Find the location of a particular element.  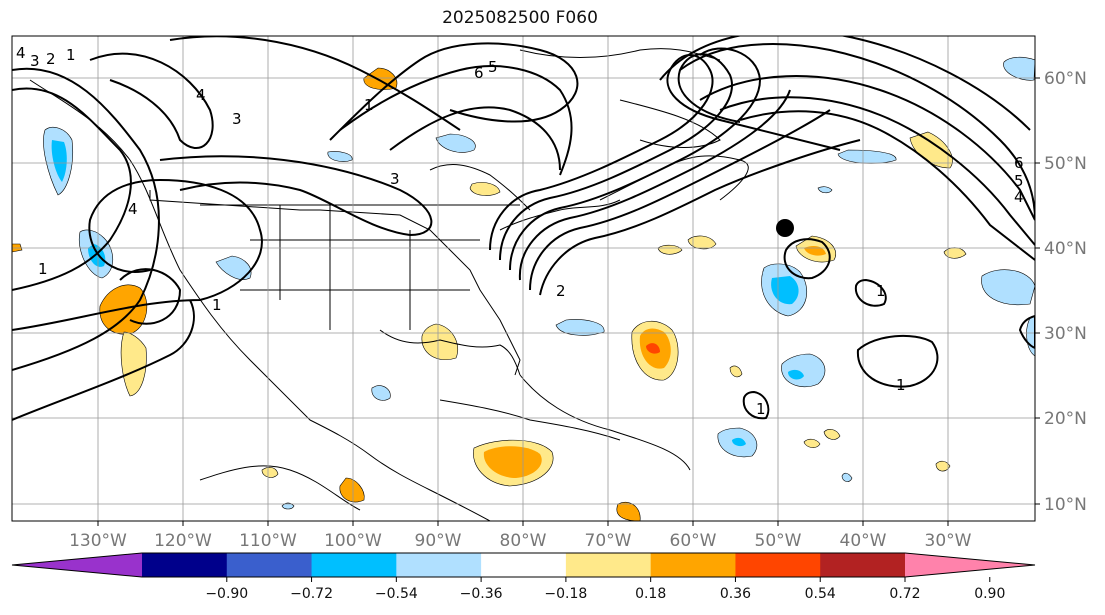

colorbar-extend-high is located at coordinates (970, 565).